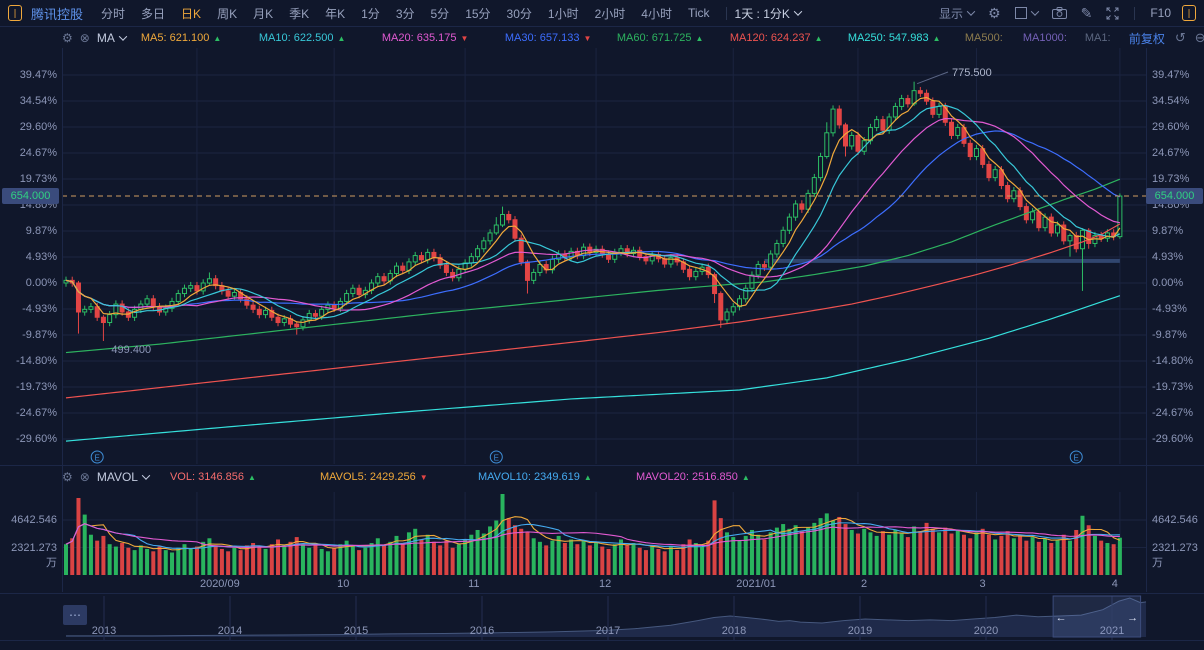 This screenshot has width=1204, height=650. I want to click on timeline-navigator: 2013 2014 2015 2016 2017 2018 2019 2020 2021 ← →, so click(606, 617).